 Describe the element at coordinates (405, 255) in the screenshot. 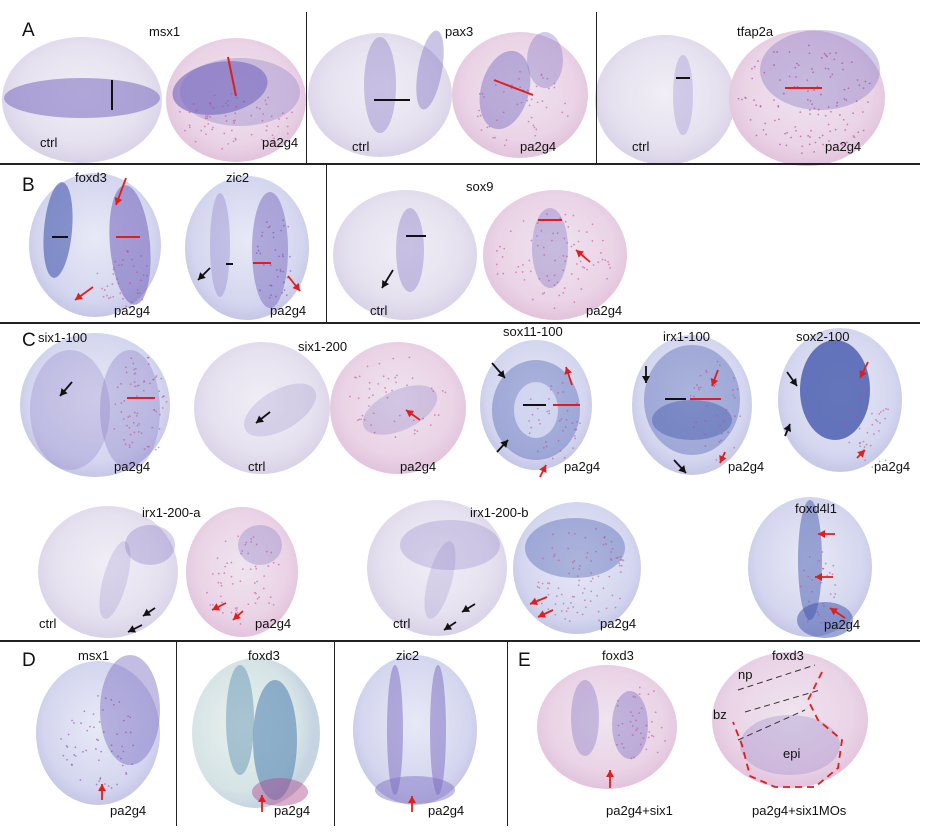

I see `embryo-b-sox9-ctrl` at that location.